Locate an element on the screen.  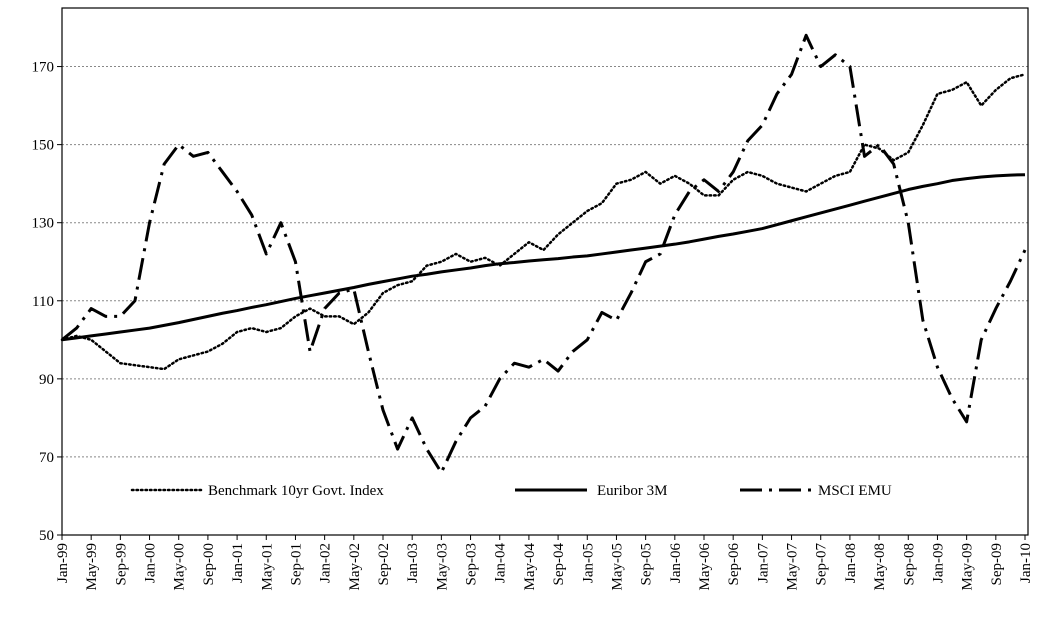
x-tick-label: Jan-04 is located at coordinates (501, 563).